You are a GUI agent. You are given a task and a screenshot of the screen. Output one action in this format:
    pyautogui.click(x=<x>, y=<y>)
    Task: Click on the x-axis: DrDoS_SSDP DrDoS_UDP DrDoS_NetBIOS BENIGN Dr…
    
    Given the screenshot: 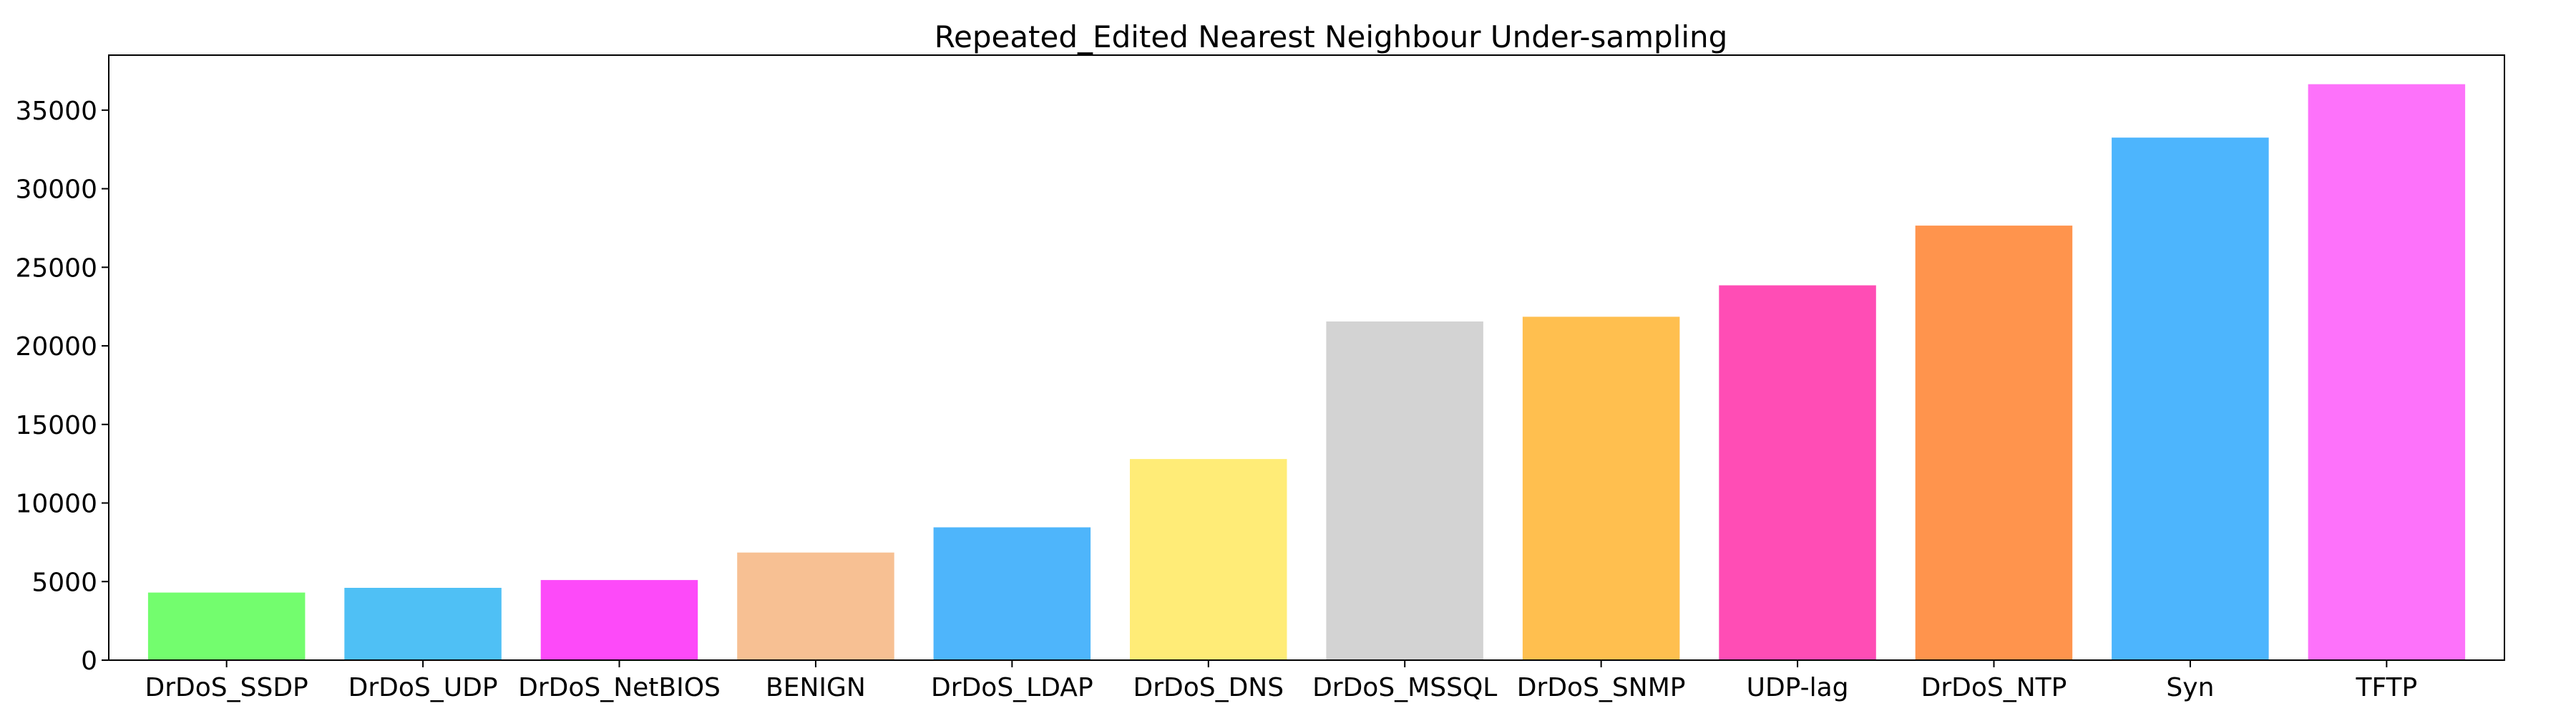 What is the action you would take?
    pyautogui.click(x=1281, y=681)
    